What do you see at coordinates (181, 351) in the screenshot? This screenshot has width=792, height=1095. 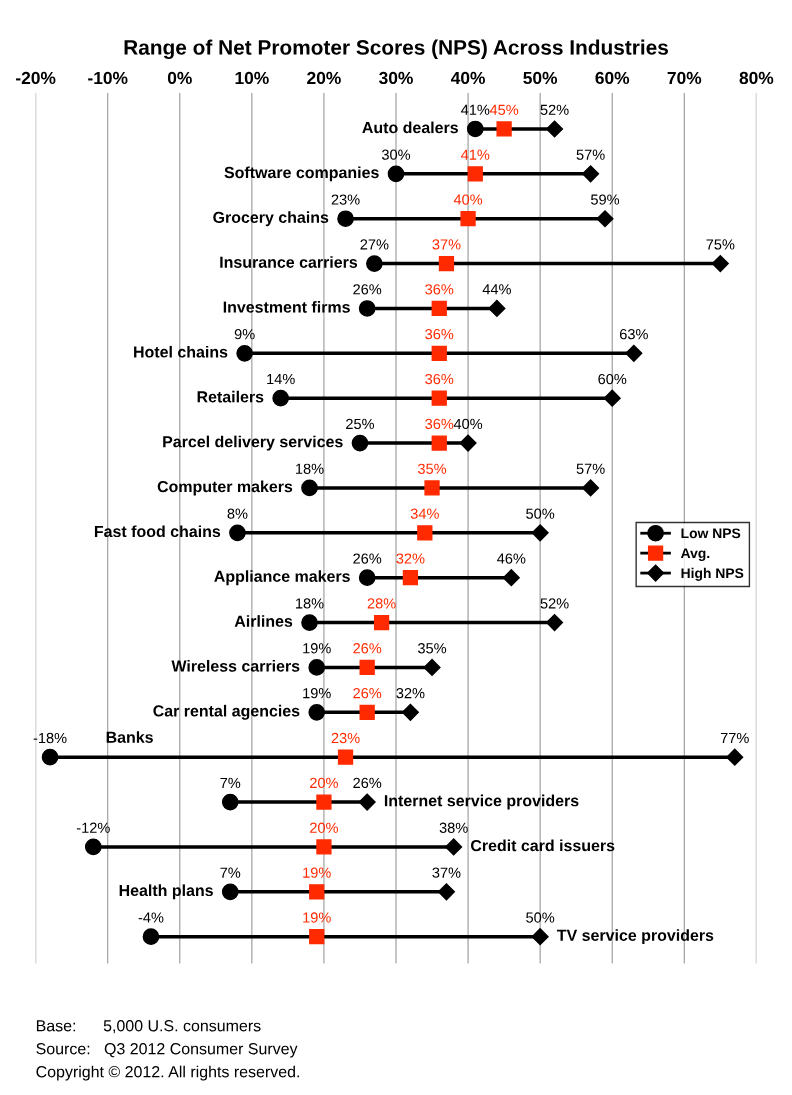 I see `y-tick-label: Hotel chains` at bounding box center [181, 351].